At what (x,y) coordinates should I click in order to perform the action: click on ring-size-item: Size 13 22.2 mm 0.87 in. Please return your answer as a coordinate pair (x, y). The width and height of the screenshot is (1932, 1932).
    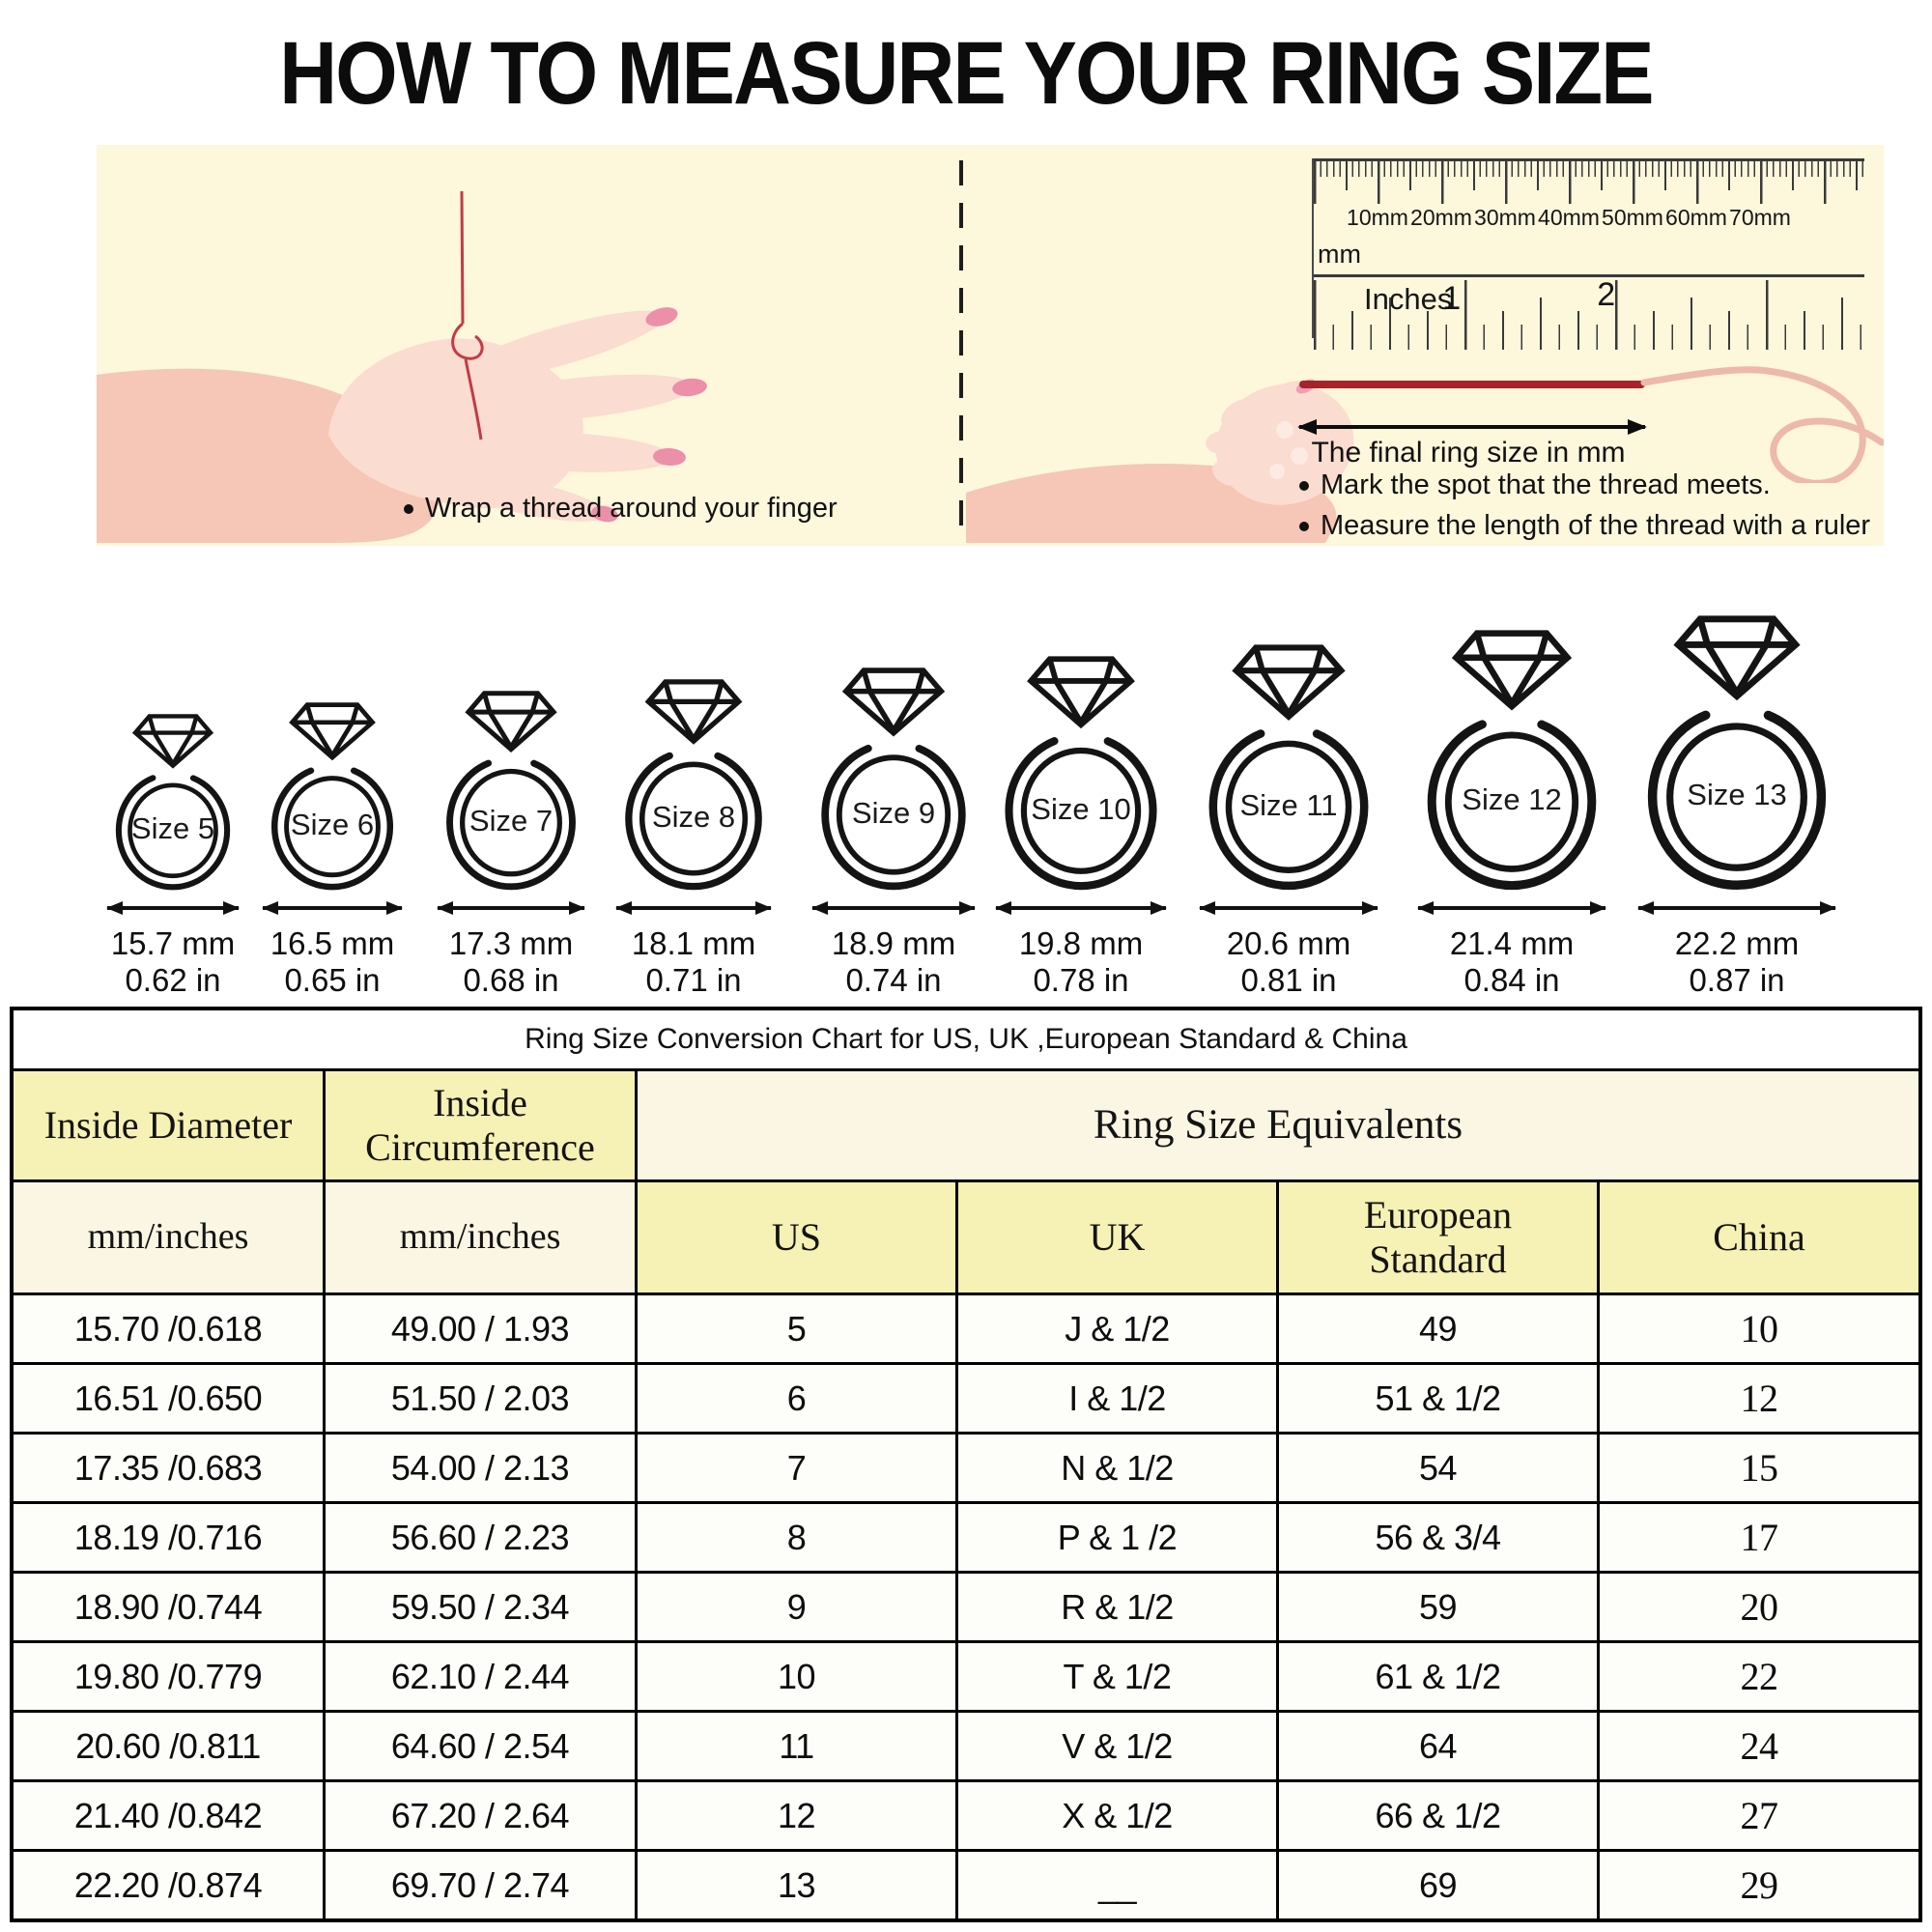
    Looking at the image, I should click on (1736, 808).